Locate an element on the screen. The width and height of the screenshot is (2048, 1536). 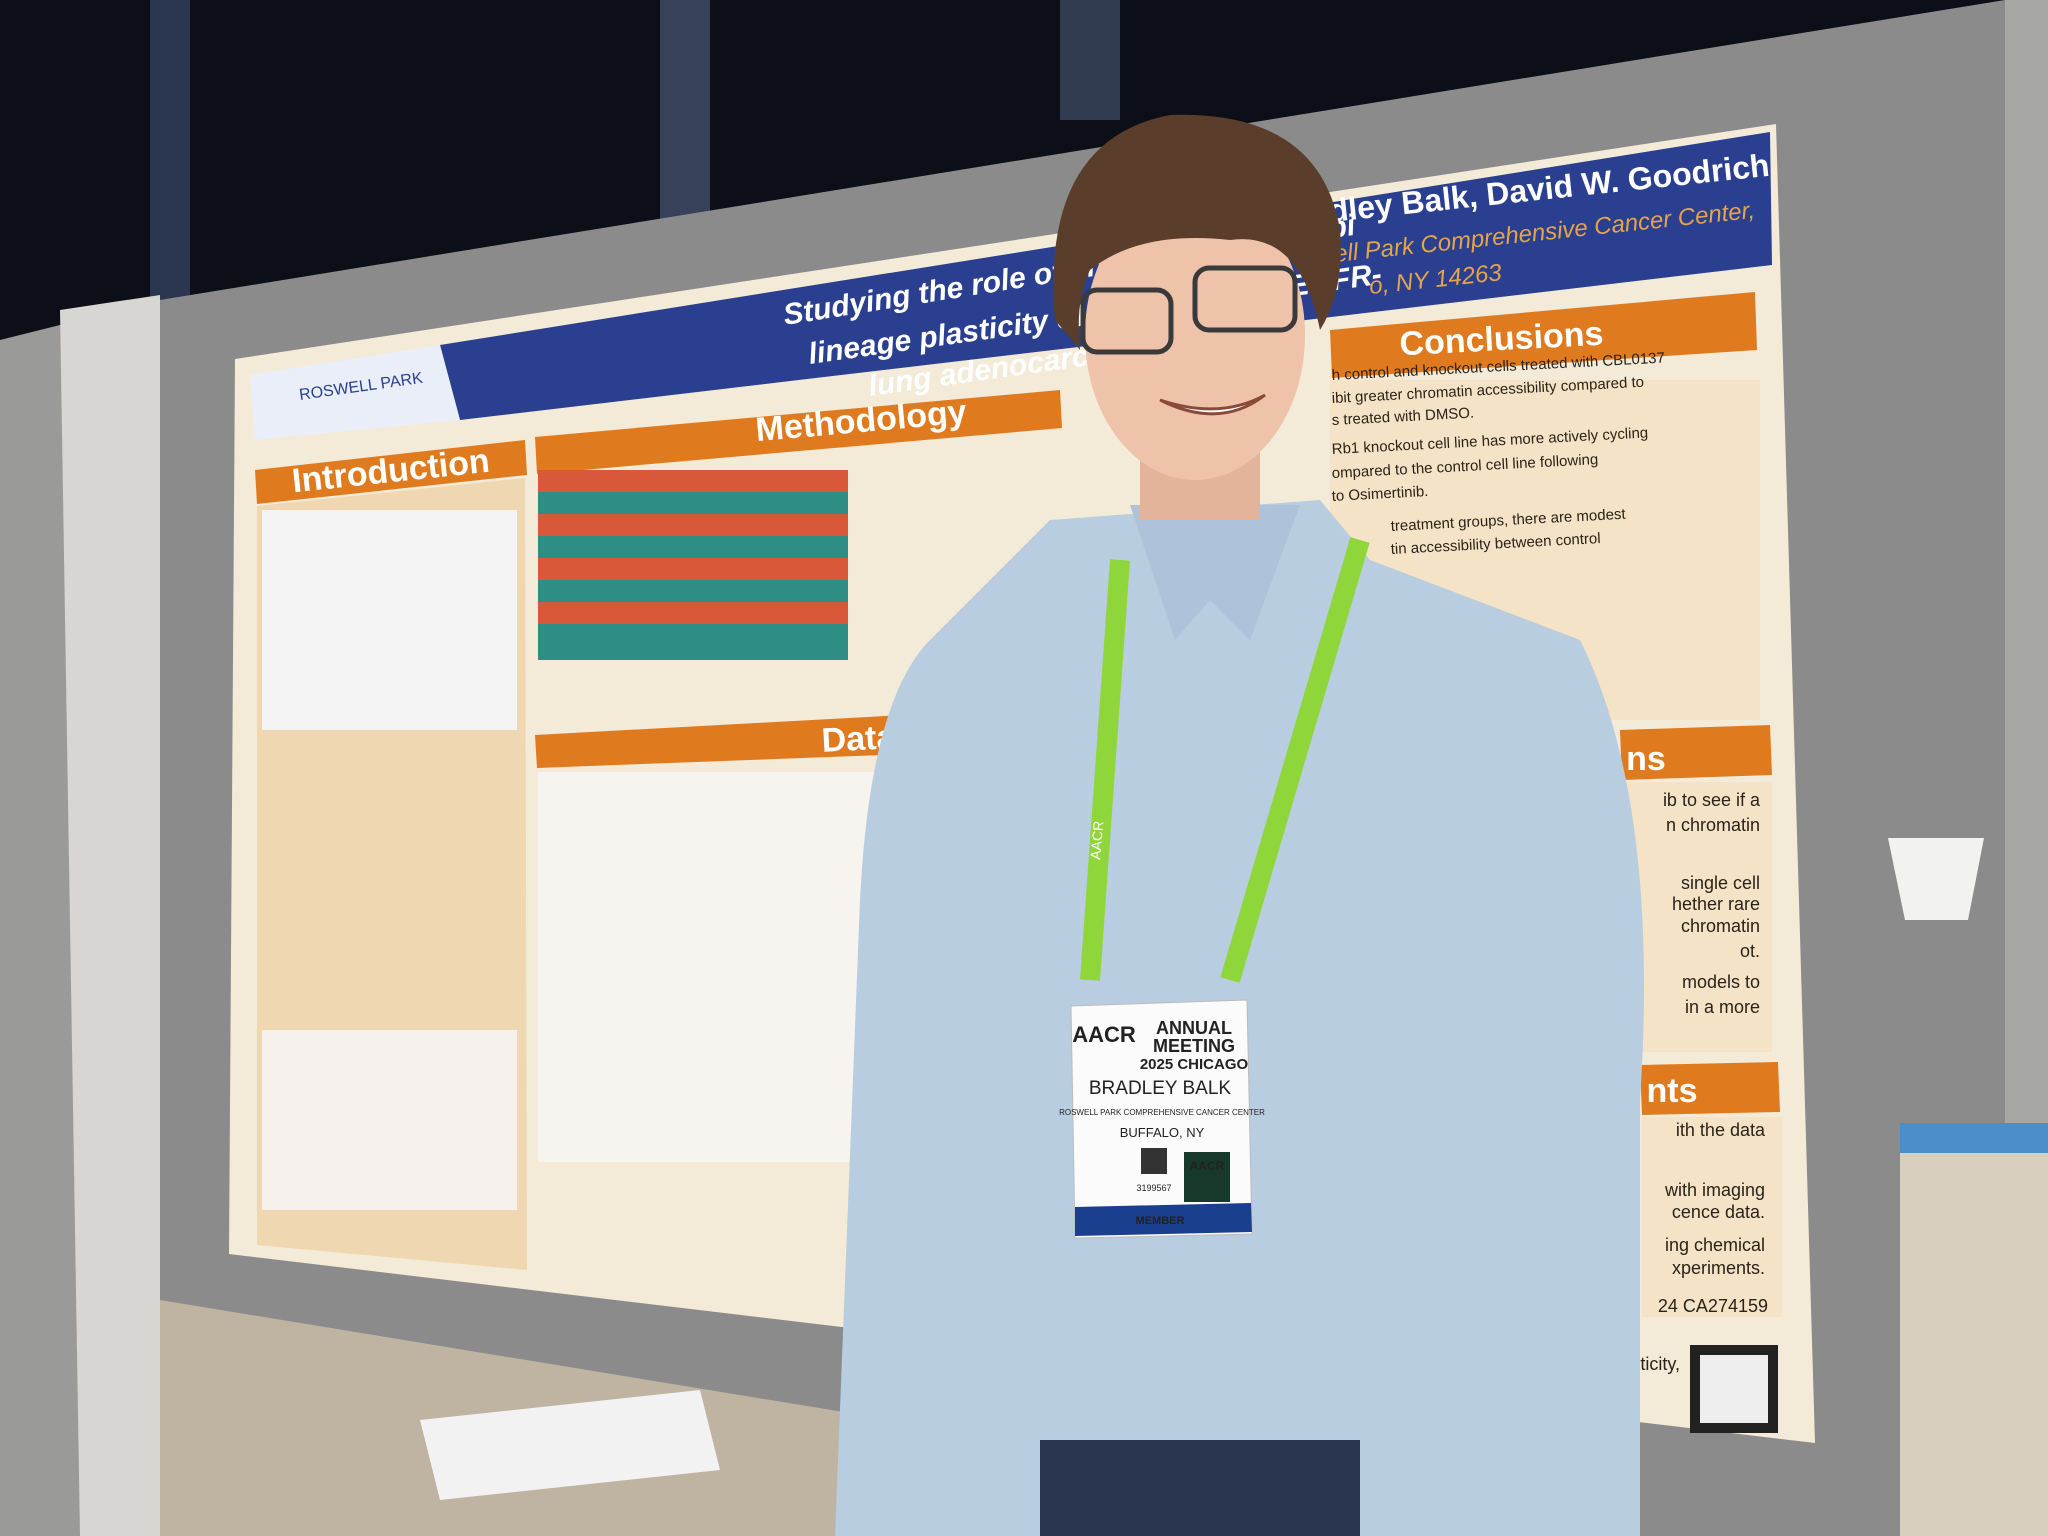
badge-small-logo-bg is located at coordinates (1207, 1177).